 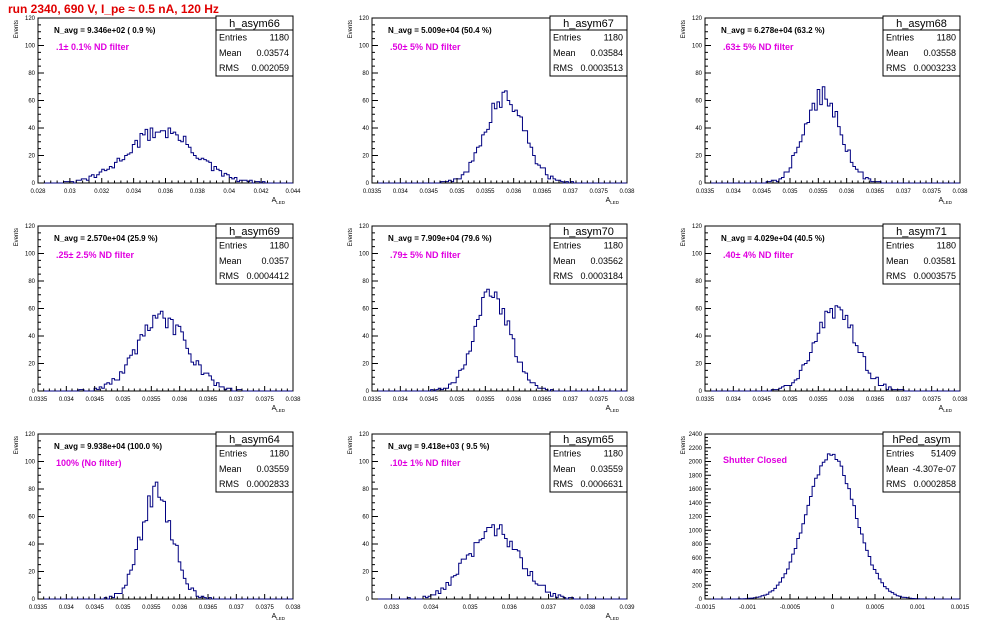 I want to click on y-tick-label: 20, so click(x=31, y=157).